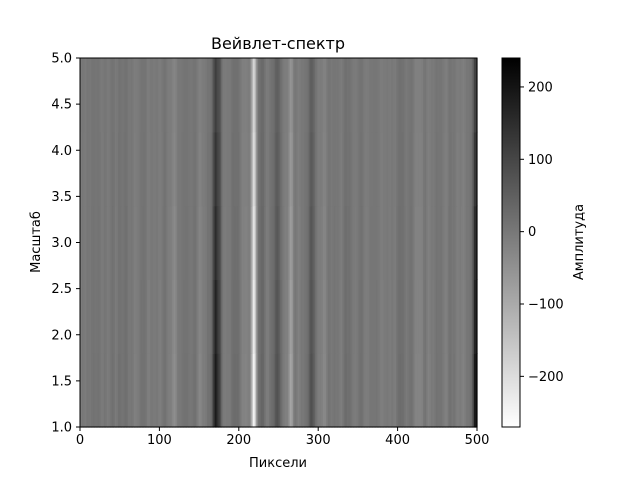 This screenshot has height=485, width=640. I want to click on colorbar-tick-label: −200, so click(546, 377).